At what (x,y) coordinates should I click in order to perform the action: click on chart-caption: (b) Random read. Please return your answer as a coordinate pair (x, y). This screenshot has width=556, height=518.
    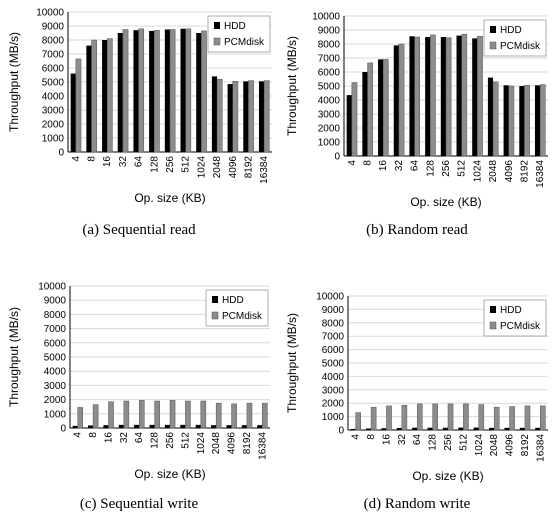
    Looking at the image, I should click on (417, 230).